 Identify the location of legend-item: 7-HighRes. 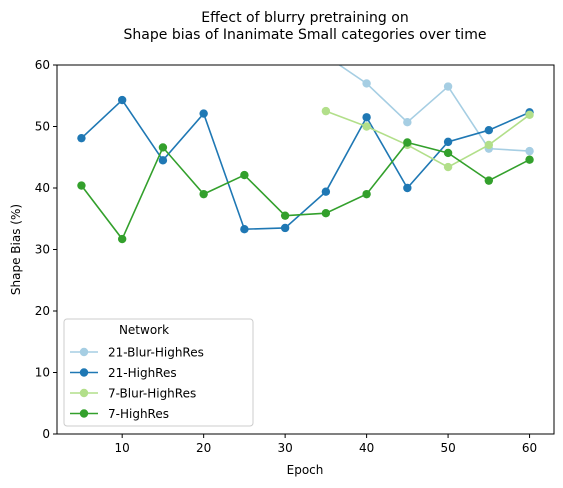
(119, 414).